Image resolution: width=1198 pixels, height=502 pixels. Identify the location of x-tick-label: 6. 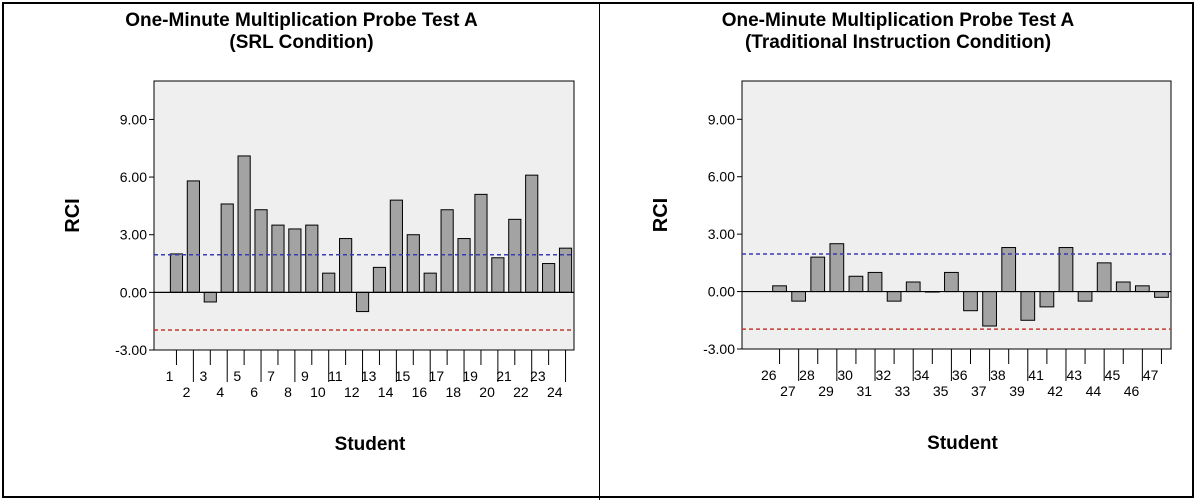
(254, 392).